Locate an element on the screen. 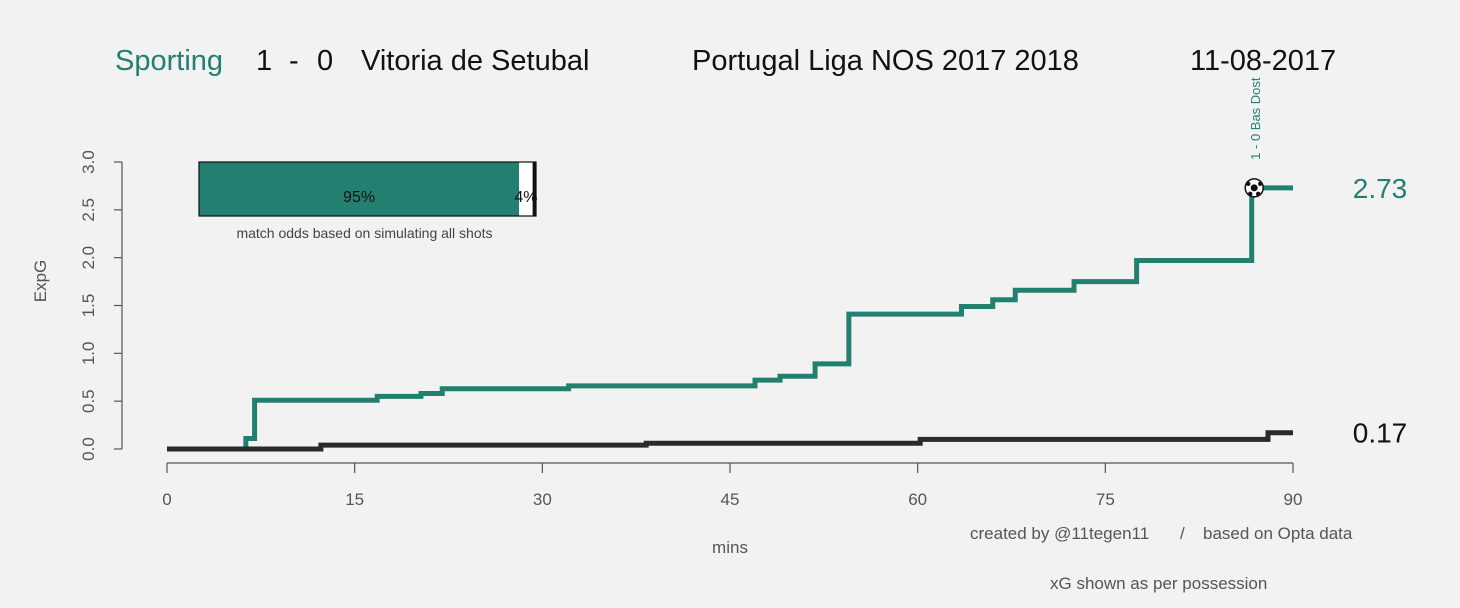 The height and width of the screenshot is (608, 1460). y-axis: 0.0 0.5 1.0 1.5 2.0 2.5 3.0 is located at coordinates (101, 305).